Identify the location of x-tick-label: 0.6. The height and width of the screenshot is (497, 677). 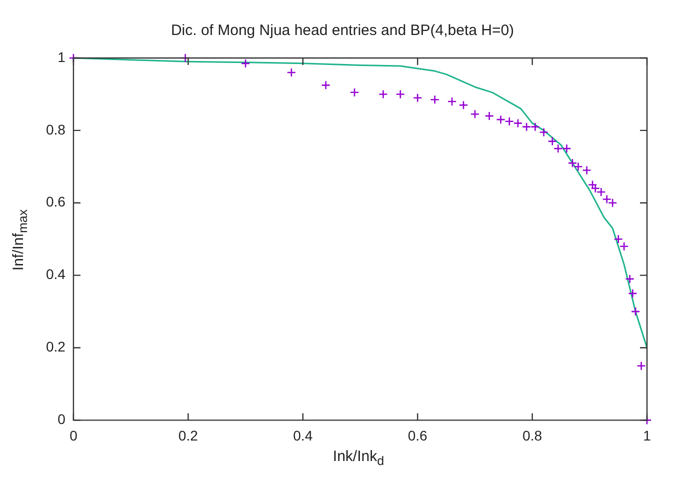
(418, 435).